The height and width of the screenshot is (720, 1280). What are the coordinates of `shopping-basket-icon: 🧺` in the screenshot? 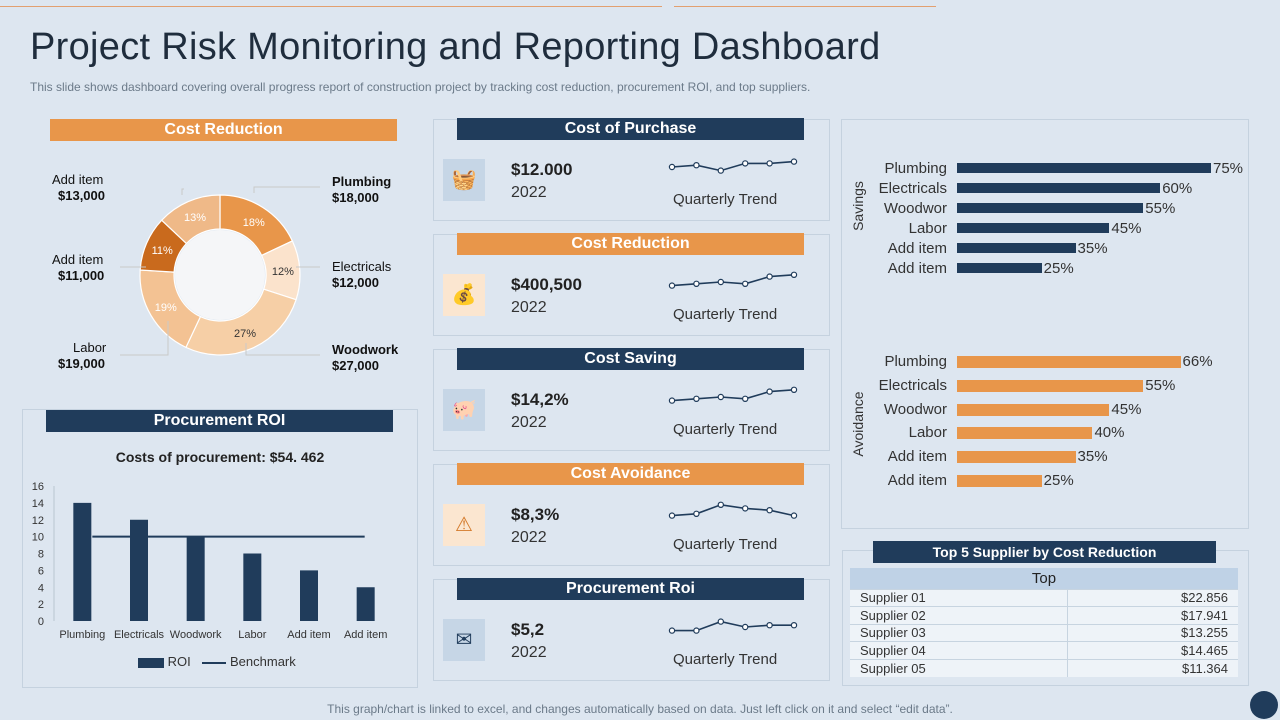 It's located at (464, 180).